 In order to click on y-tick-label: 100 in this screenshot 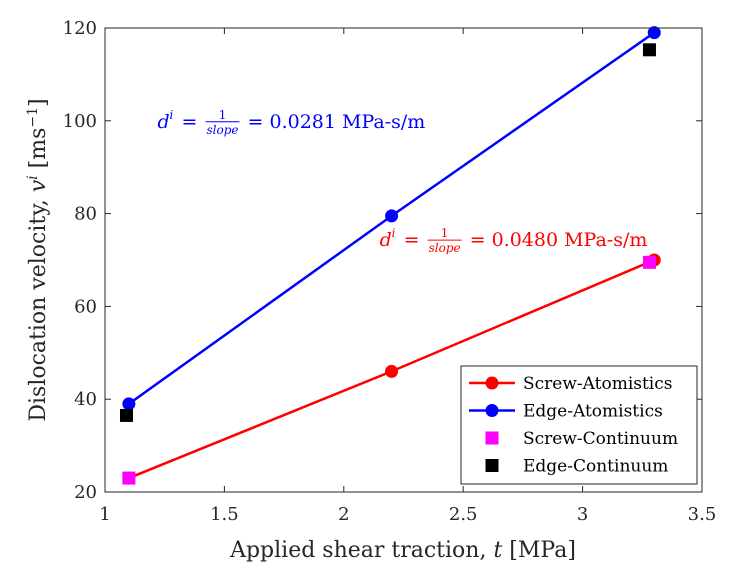, I will do `click(80, 121)`.